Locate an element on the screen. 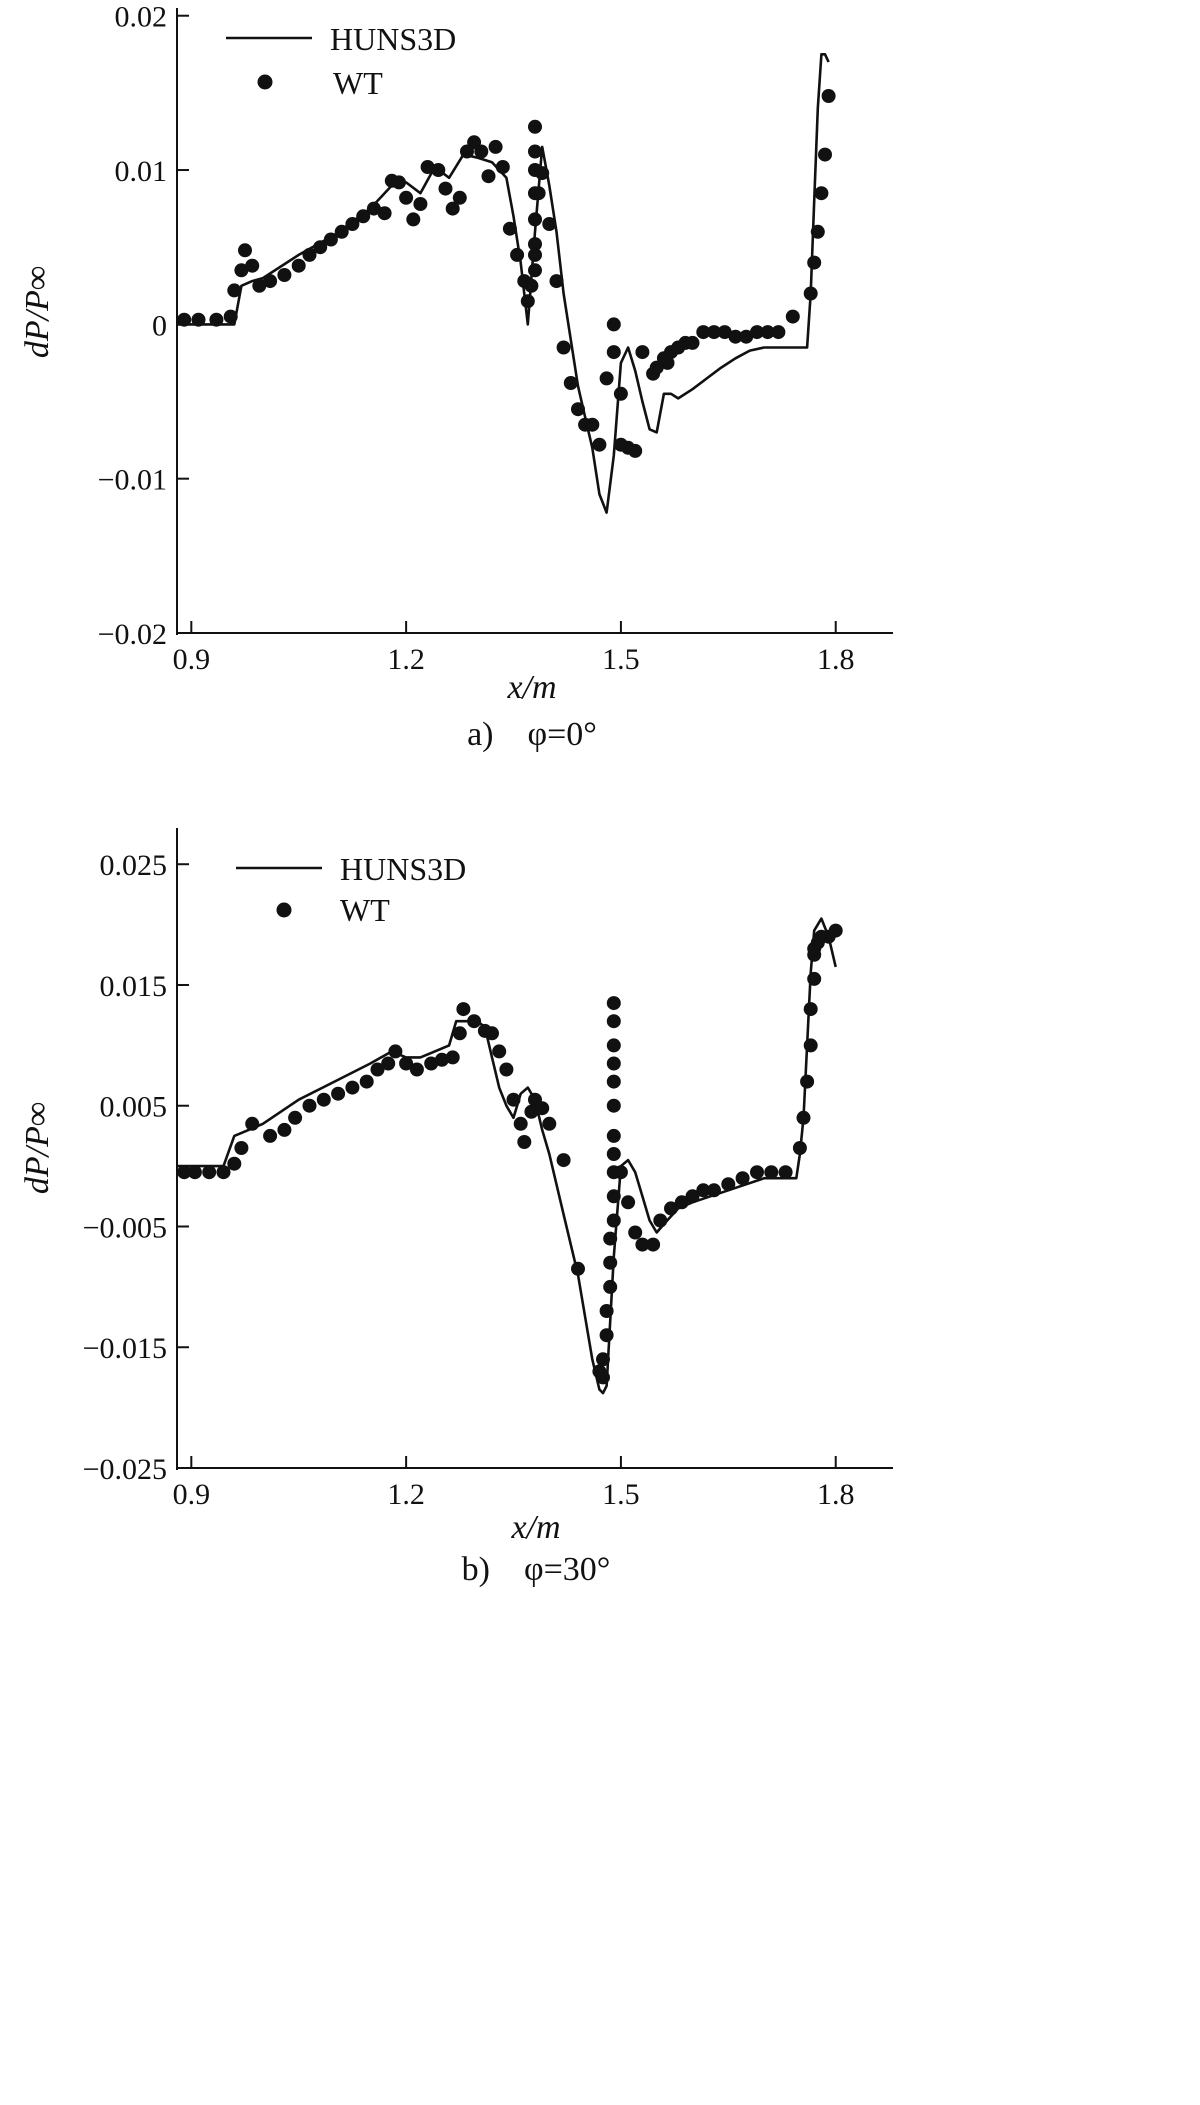 The image size is (1200, 2105). chart-b-y-tick-label: 0.025 is located at coordinates (134, 865).